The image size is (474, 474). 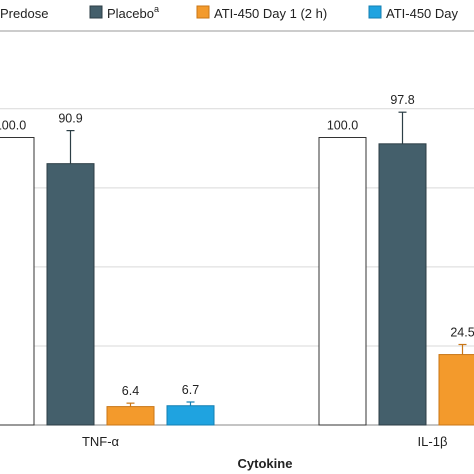 What do you see at coordinates (270, 13) in the screenshot?
I see `legend-label-ati450-day1: ATI-450 Day 1 (2 h)` at bounding box center [270, 13].